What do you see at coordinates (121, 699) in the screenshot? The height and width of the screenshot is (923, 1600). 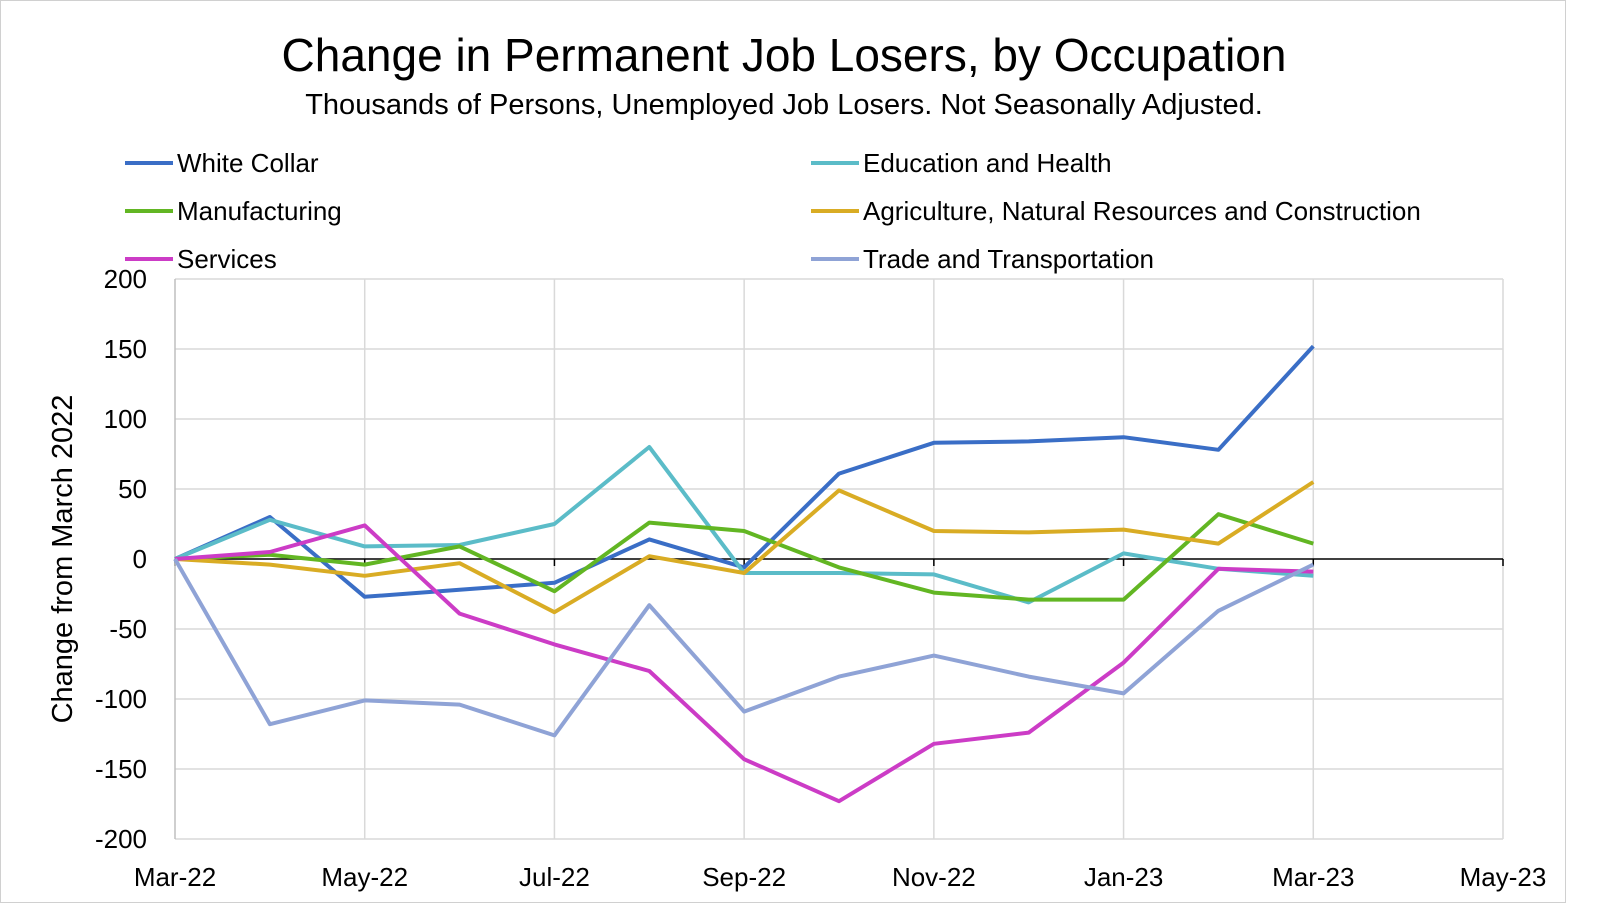 I see `y-tick-label: -100` at bounding box center [121, 699].